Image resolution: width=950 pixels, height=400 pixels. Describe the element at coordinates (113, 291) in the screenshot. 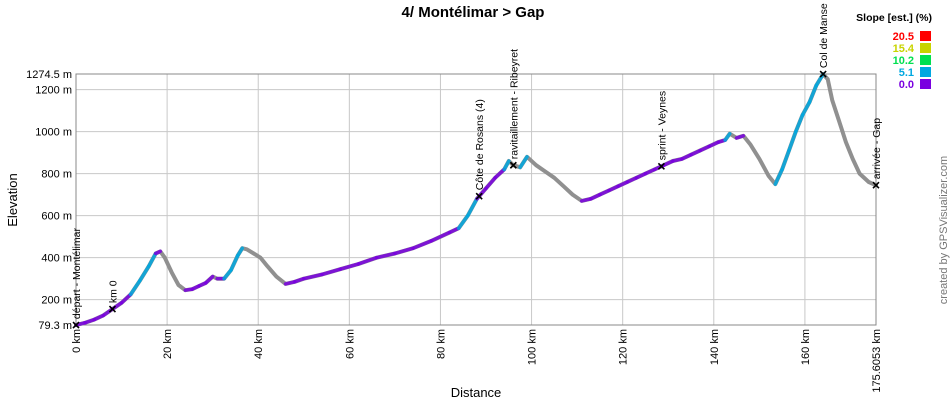

I see `waypoint-label: km 0` at that location.